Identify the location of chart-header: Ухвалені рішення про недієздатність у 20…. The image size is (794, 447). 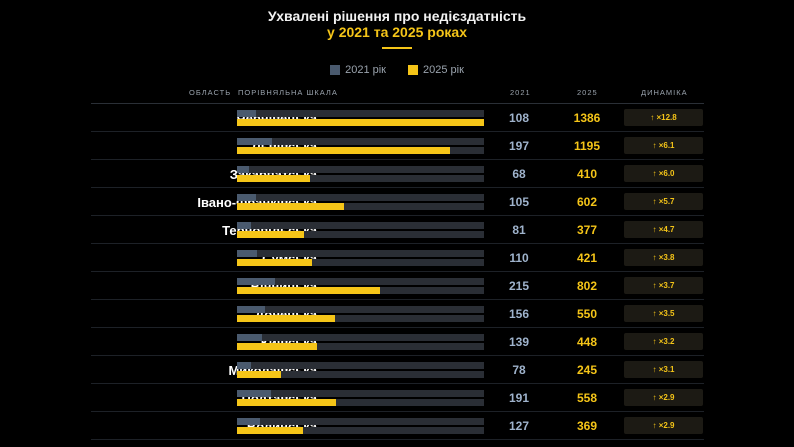
(397, 28).